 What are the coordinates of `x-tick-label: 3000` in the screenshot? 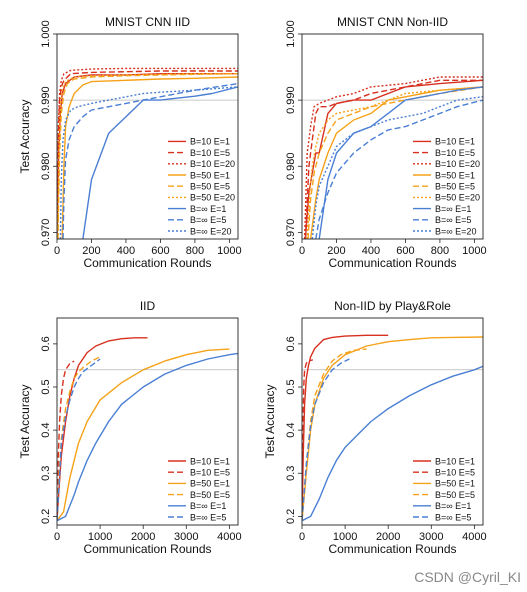 It's located at (186, 537).